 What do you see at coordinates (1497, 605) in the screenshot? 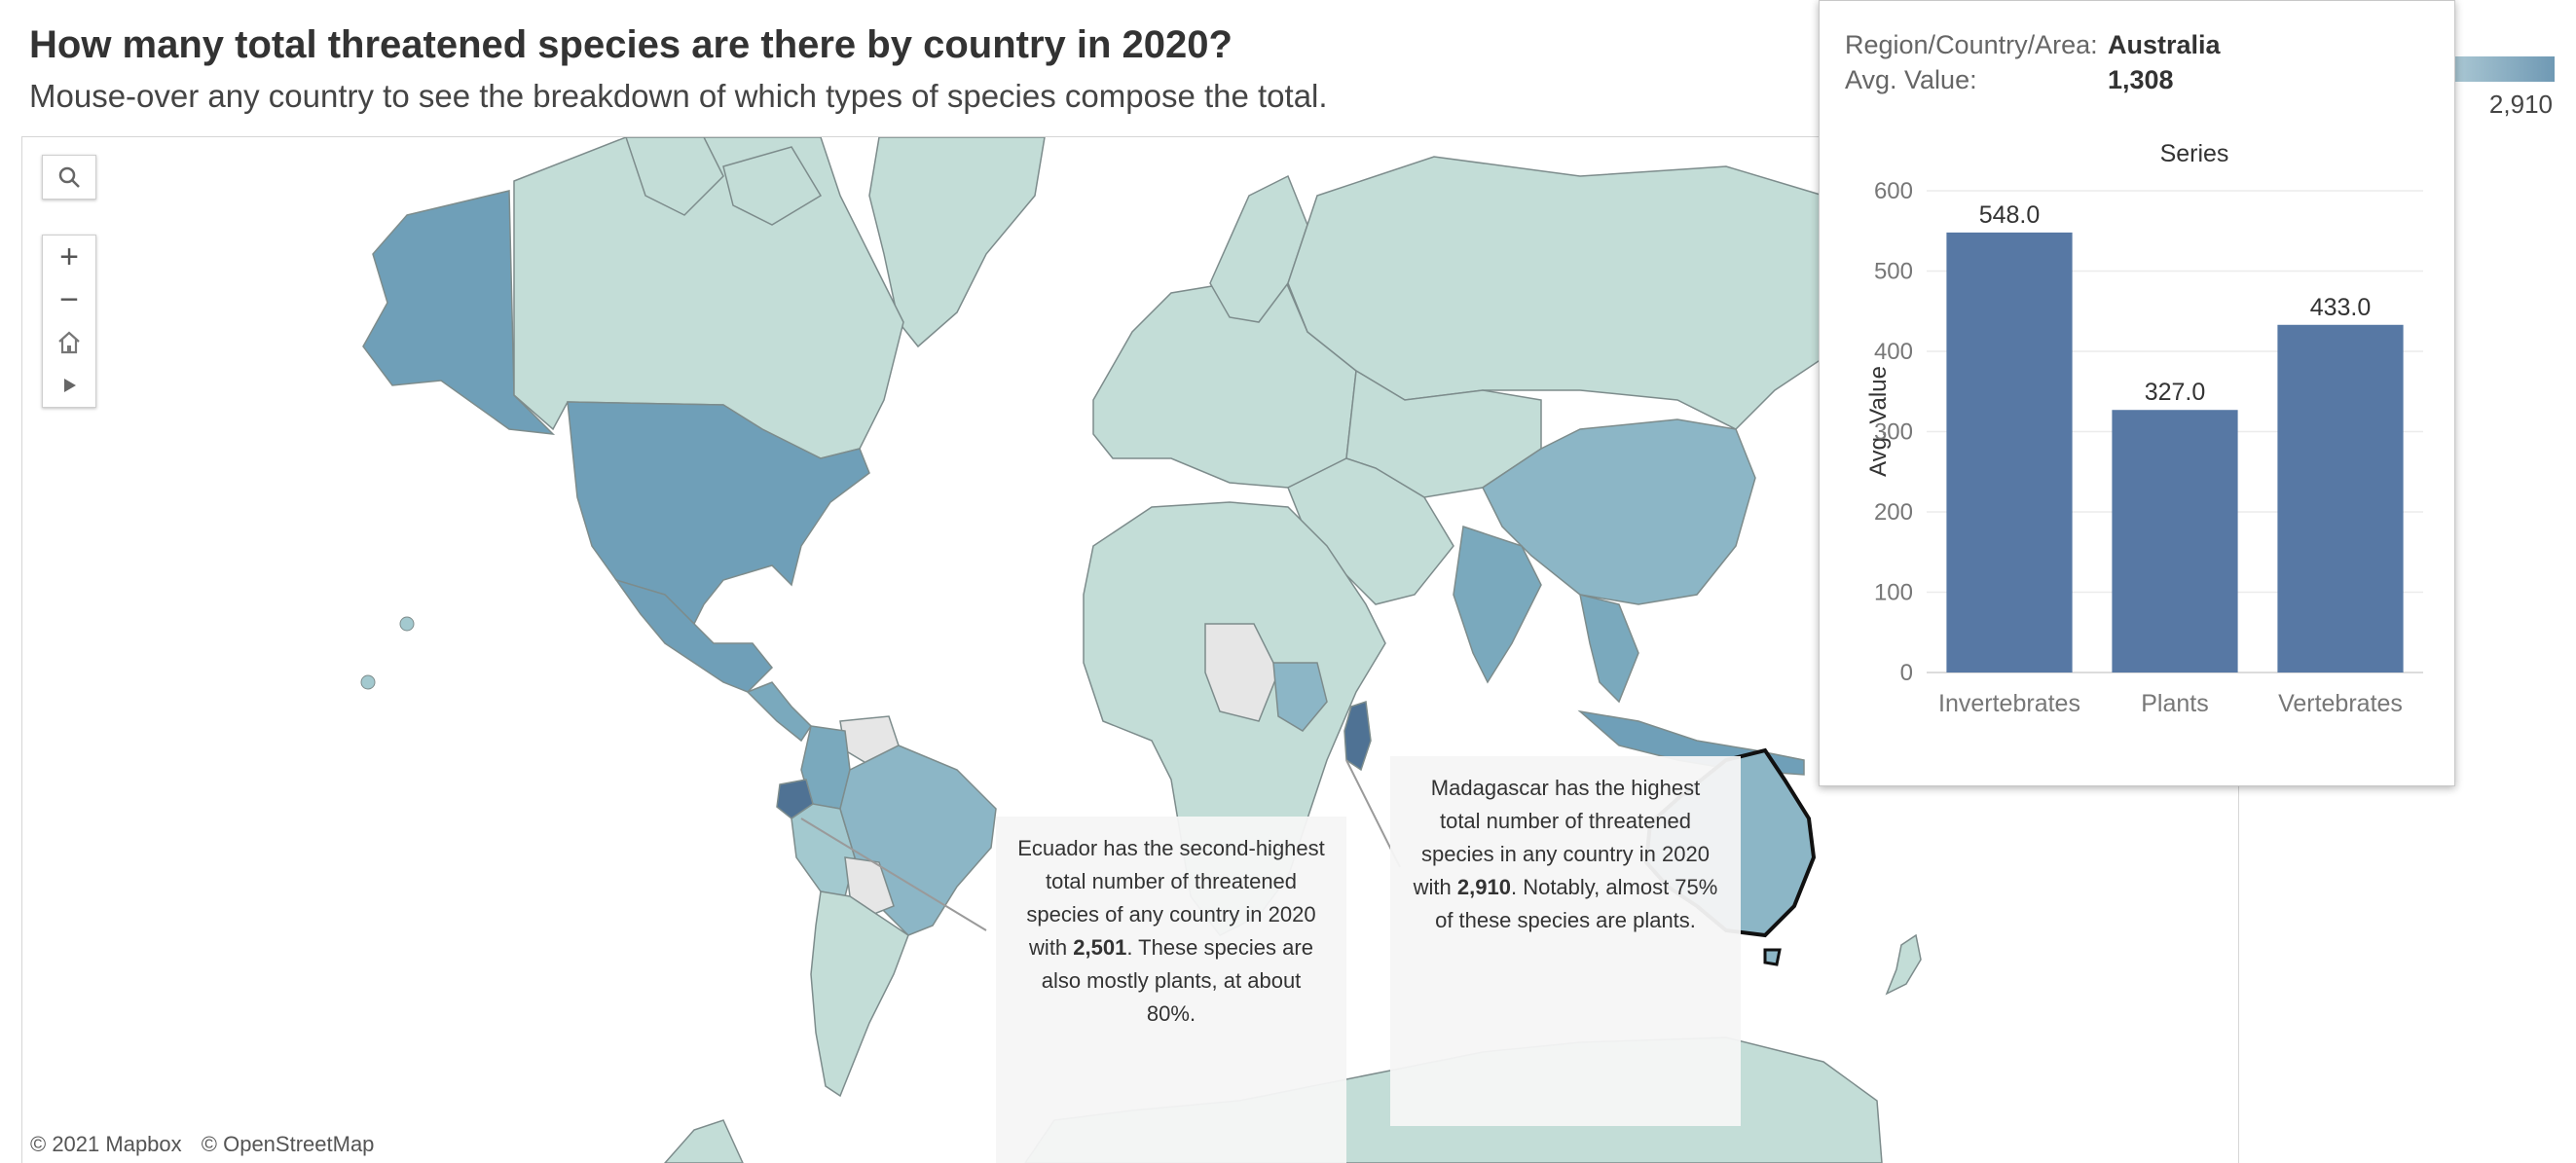
I see `country-india` at bounding box center [1497, 605].